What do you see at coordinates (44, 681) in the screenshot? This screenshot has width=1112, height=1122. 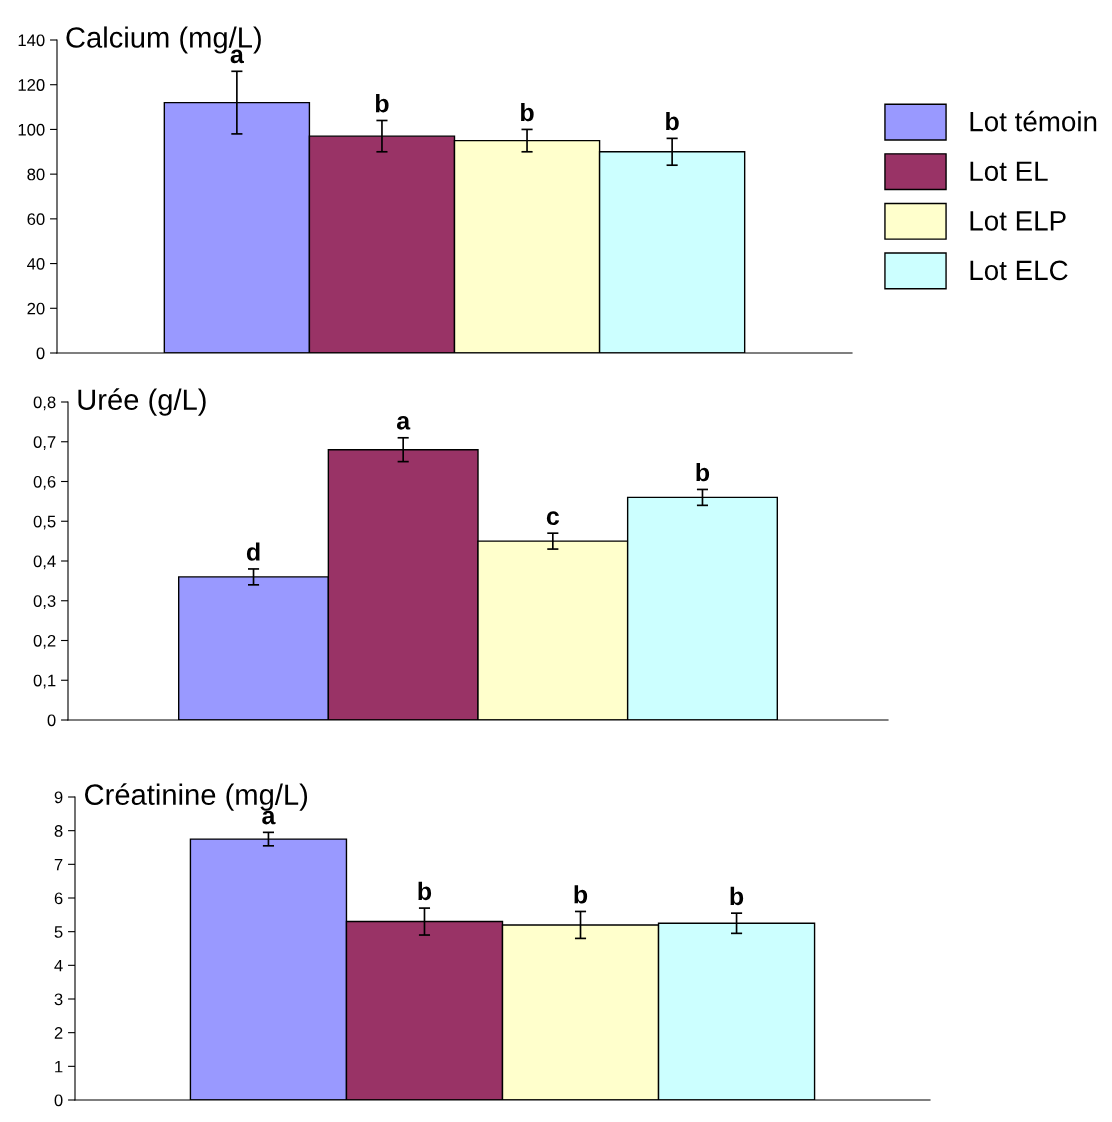 I see `y-tick-label: 0,1` at bounding box center [44, 681].